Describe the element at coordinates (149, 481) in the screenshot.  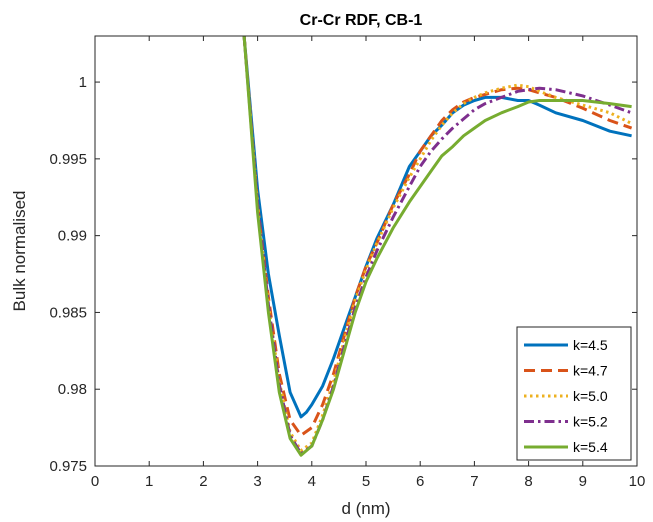
I see `x-tick-label: 1` at that location.